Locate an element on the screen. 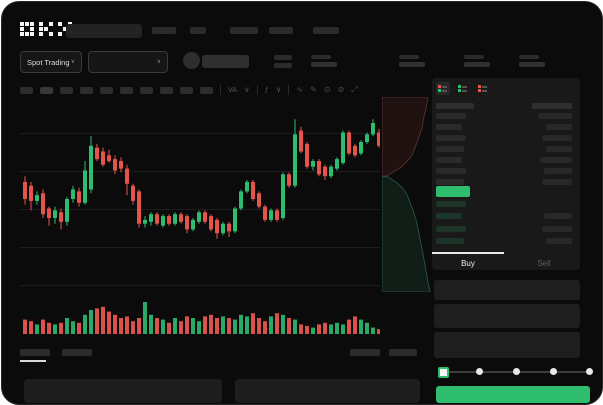 Image resolution: width=603 pixels, height=405 pixels. market-selector-dropdown: Spot Trading ∨ is located at coordinates (51, 62).